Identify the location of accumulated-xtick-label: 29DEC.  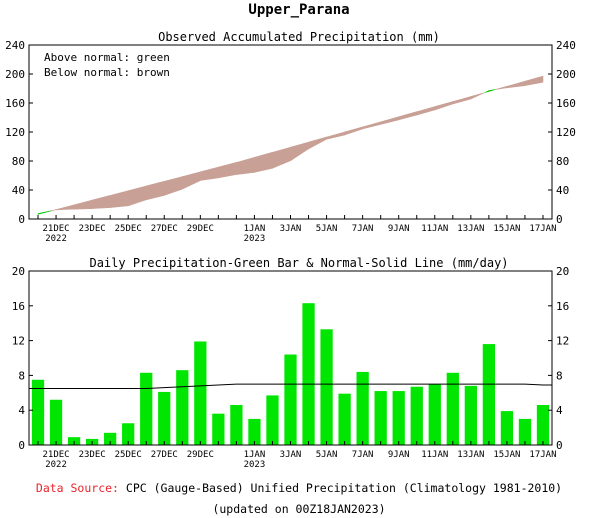
(200, 229).